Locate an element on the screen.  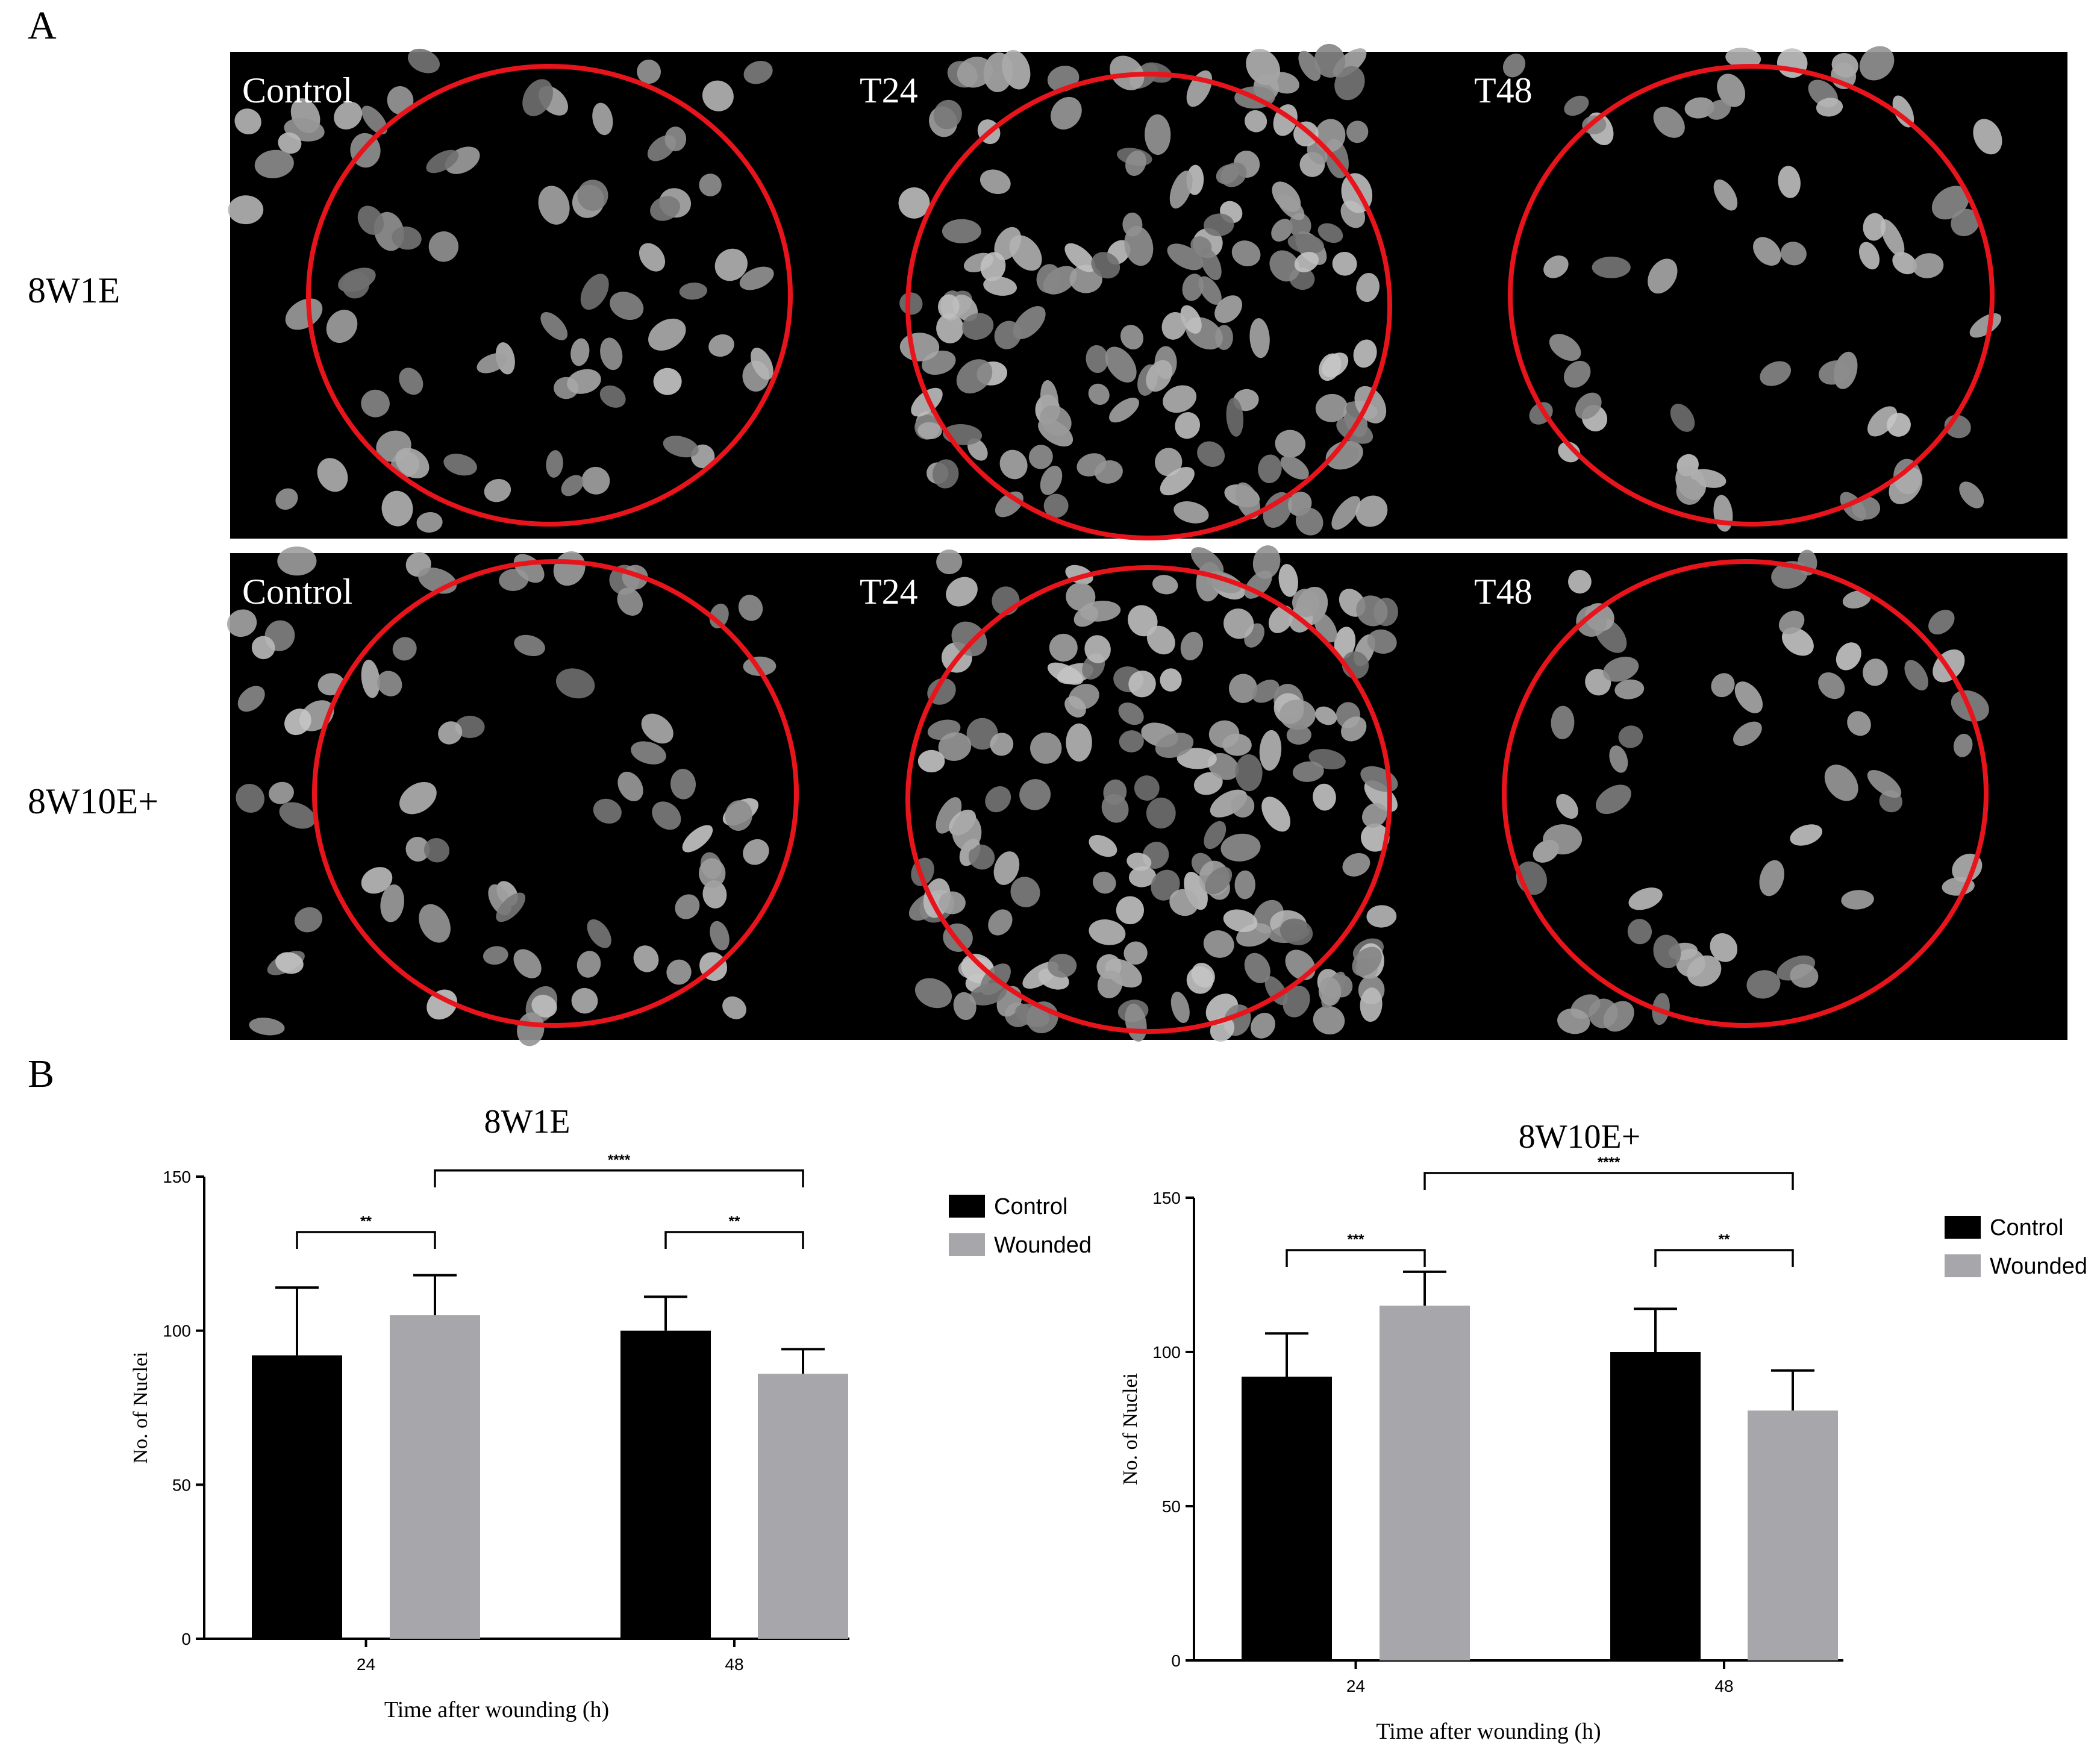
y-tick-label: 0 is located at coordinates (186, 1639).